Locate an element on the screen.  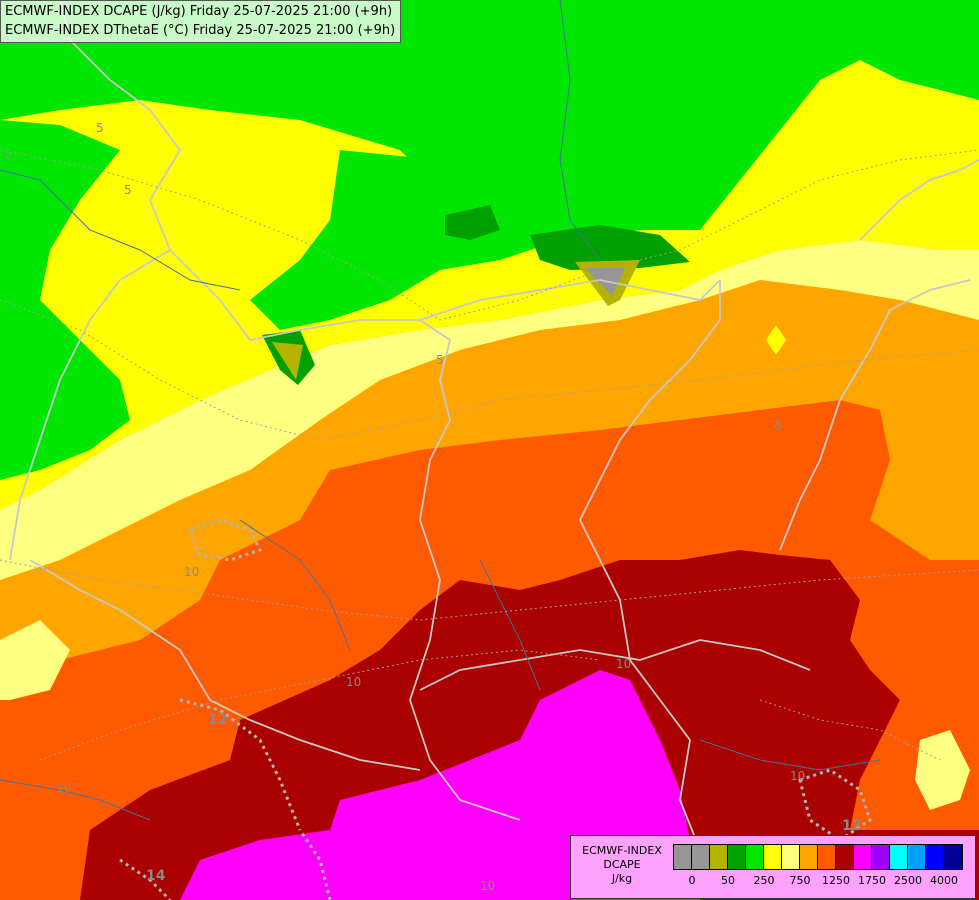
region-dcape-100-a is located at coordinates (610, 247).